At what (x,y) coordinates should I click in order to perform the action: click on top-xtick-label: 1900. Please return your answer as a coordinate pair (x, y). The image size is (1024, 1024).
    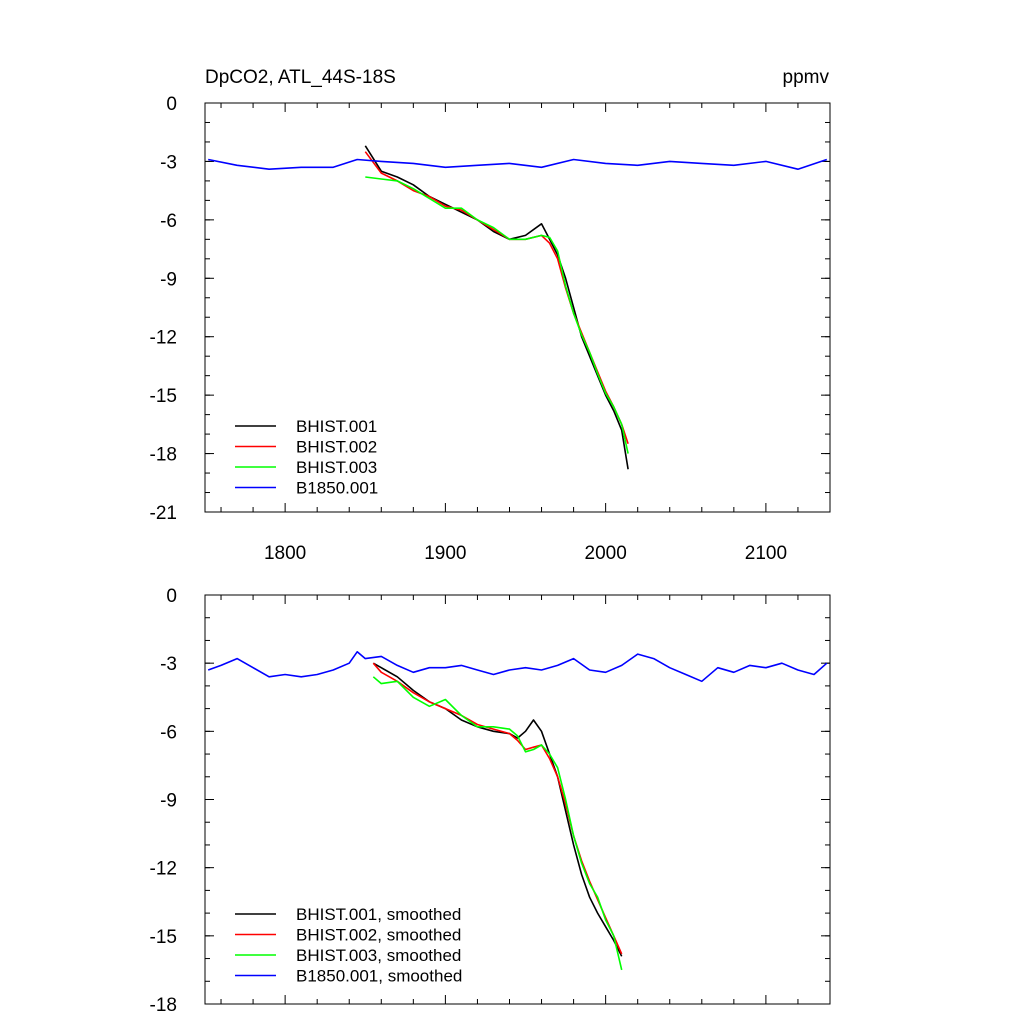
    Looking at the image, I should click on (445, 553).